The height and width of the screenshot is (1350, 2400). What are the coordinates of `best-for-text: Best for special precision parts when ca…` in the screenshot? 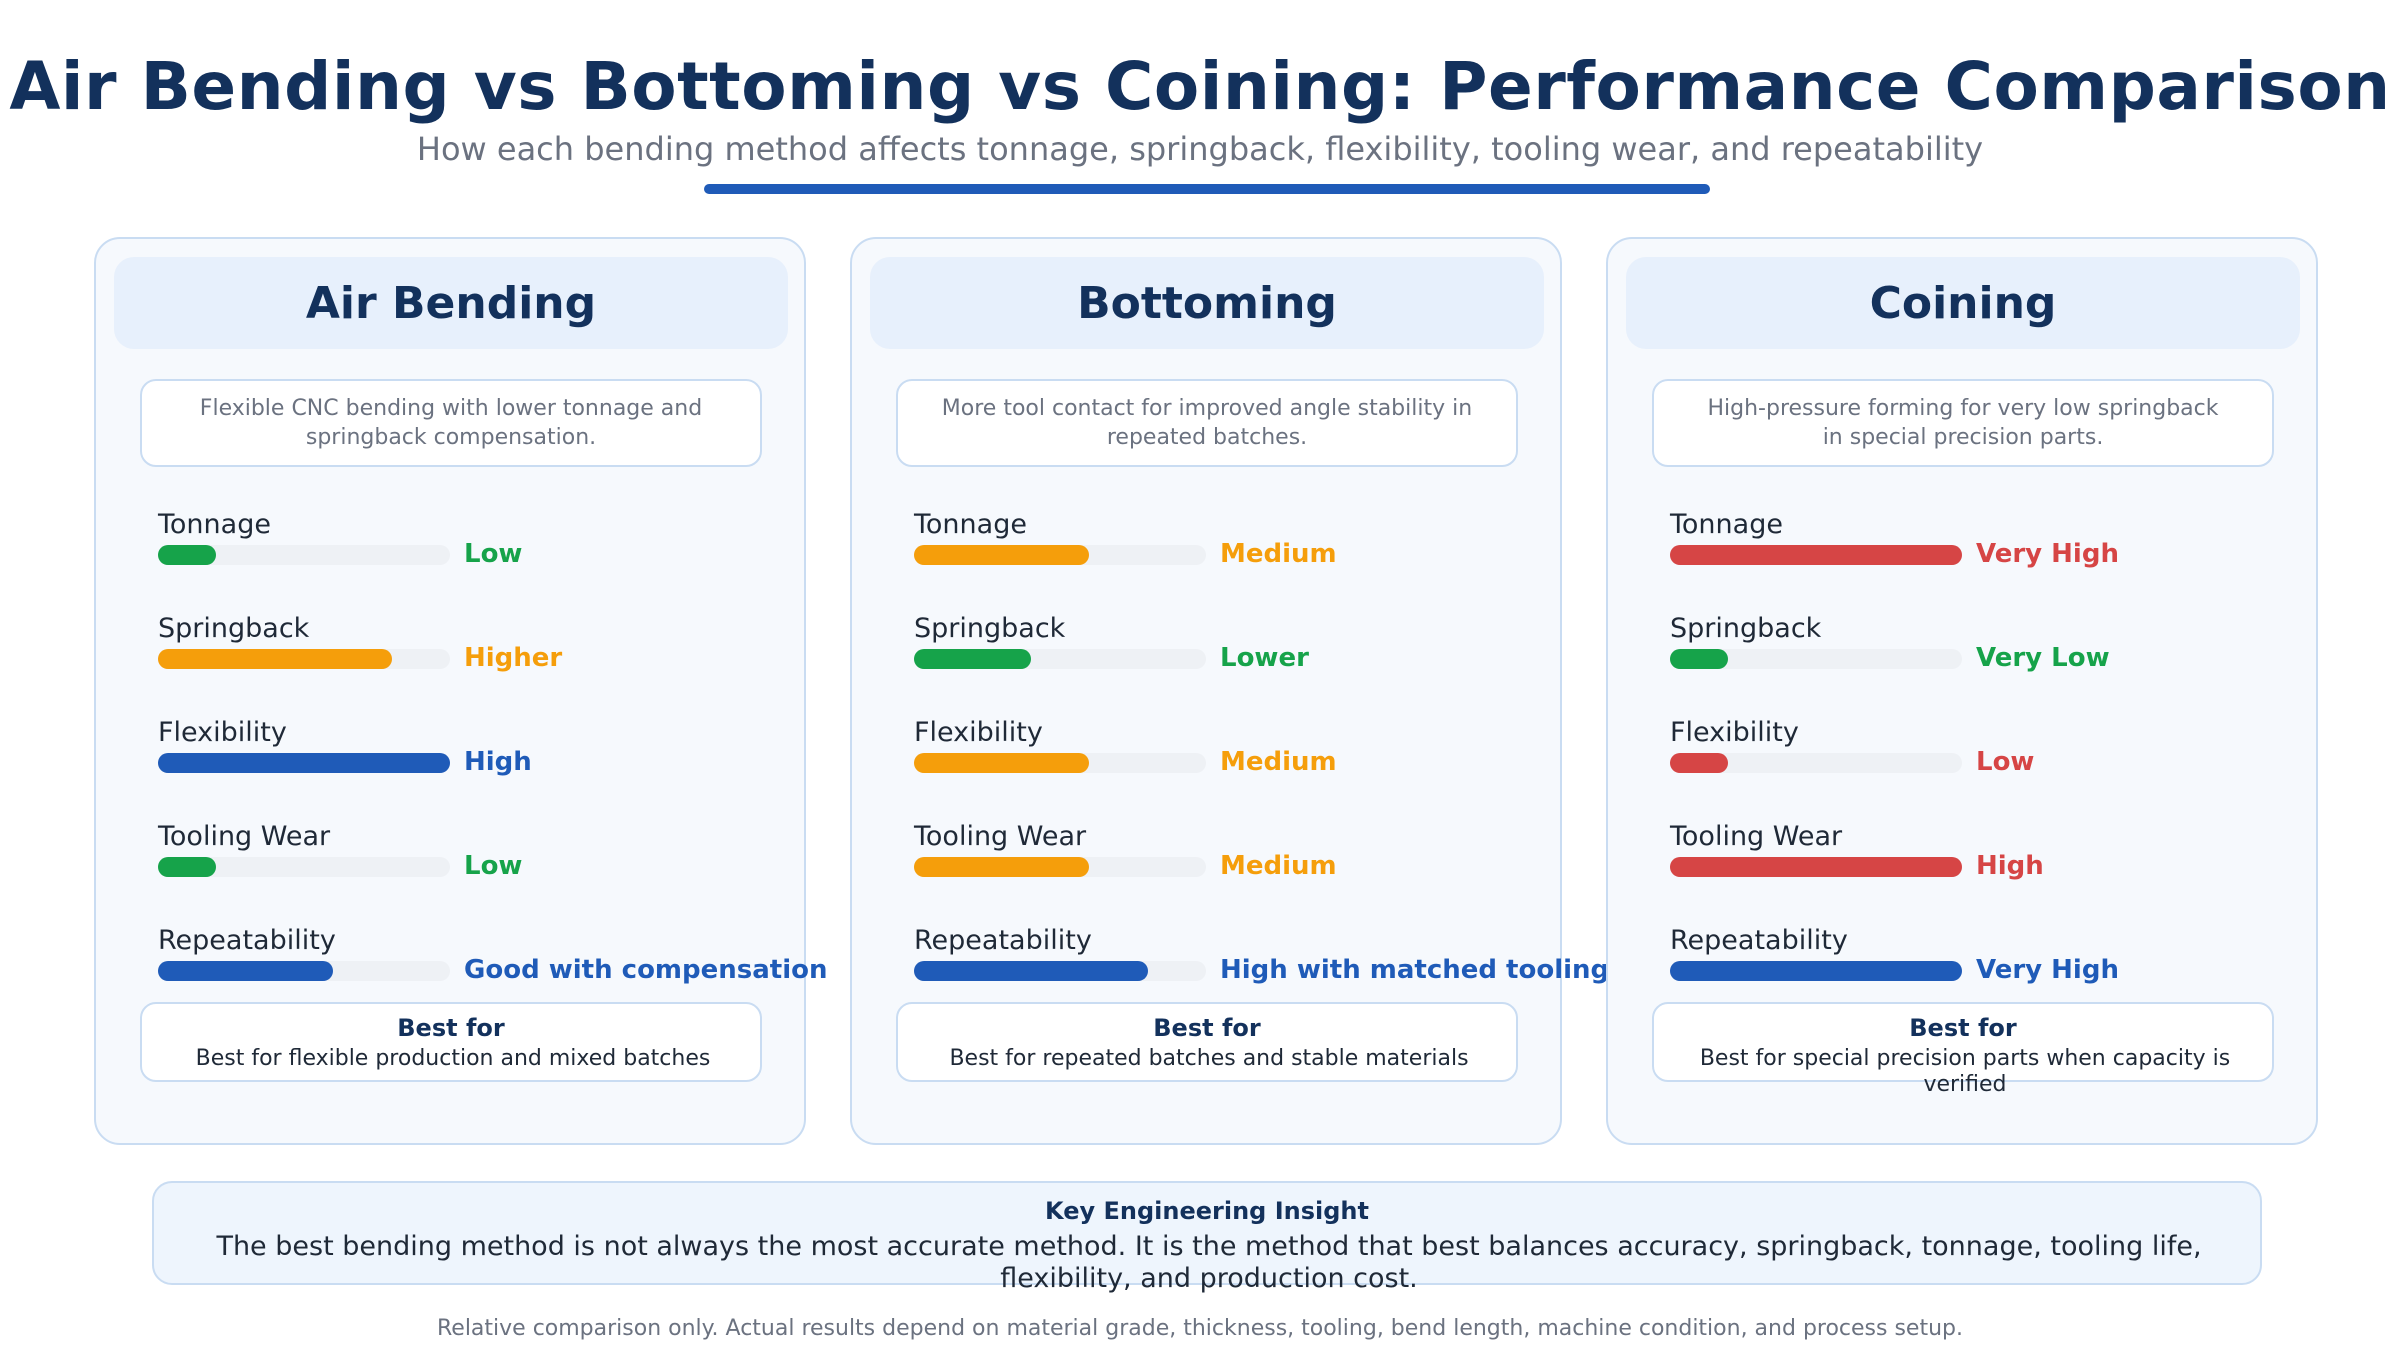 It's located at (1965, 1071).